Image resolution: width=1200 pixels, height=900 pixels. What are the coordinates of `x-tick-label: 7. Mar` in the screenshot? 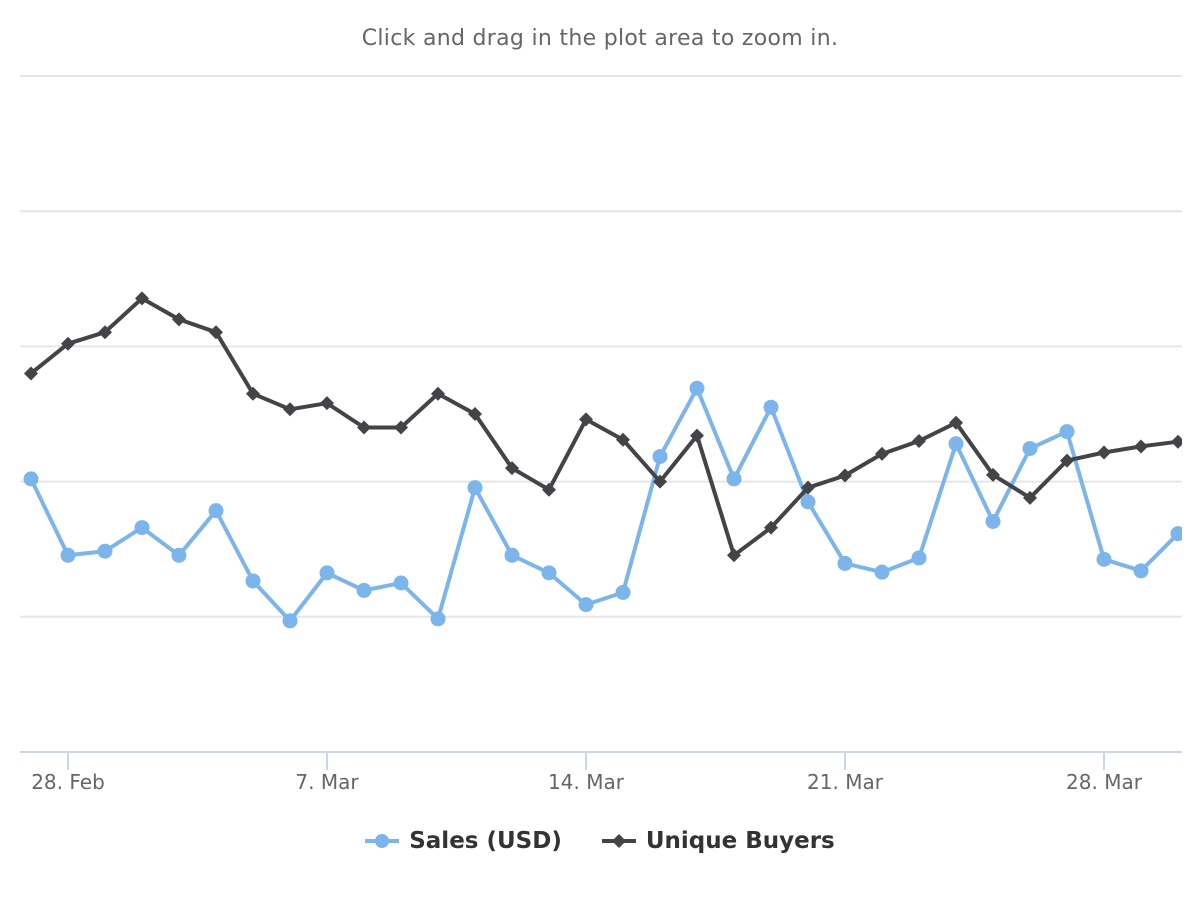 It's located at (327, 782).